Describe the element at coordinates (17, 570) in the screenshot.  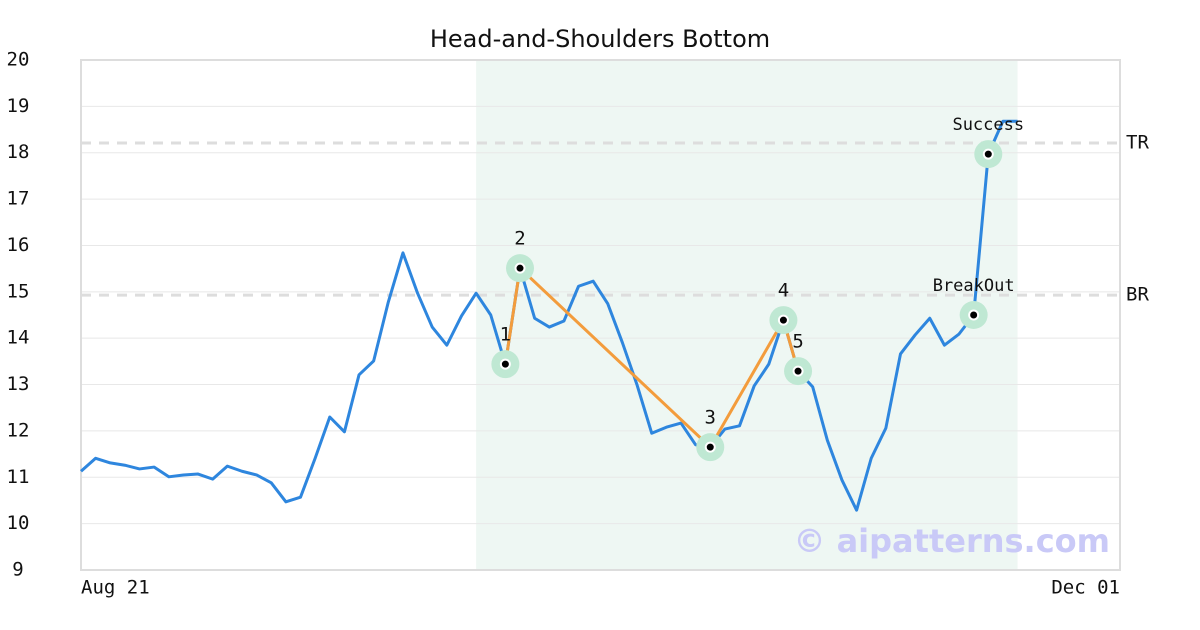
I see `y-tick-label: 9` at that location.